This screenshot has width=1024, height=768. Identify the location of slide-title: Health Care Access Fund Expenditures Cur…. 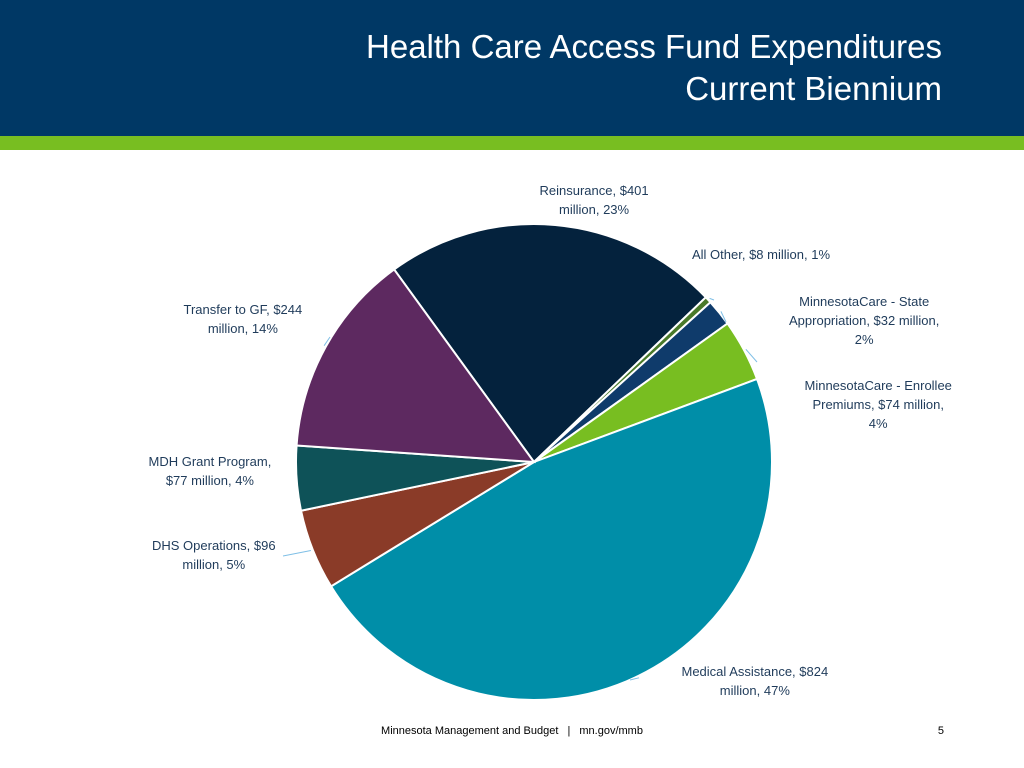
(654, 68).